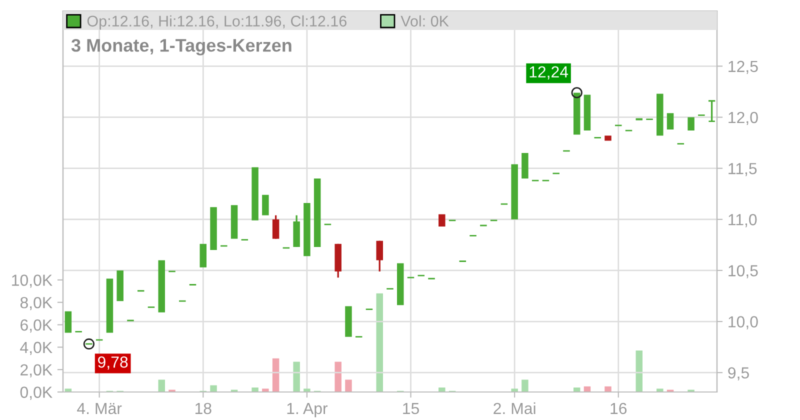 The image size is (800, 420). I want to click on y2-tick-label: 9,5, so click(738, 373).